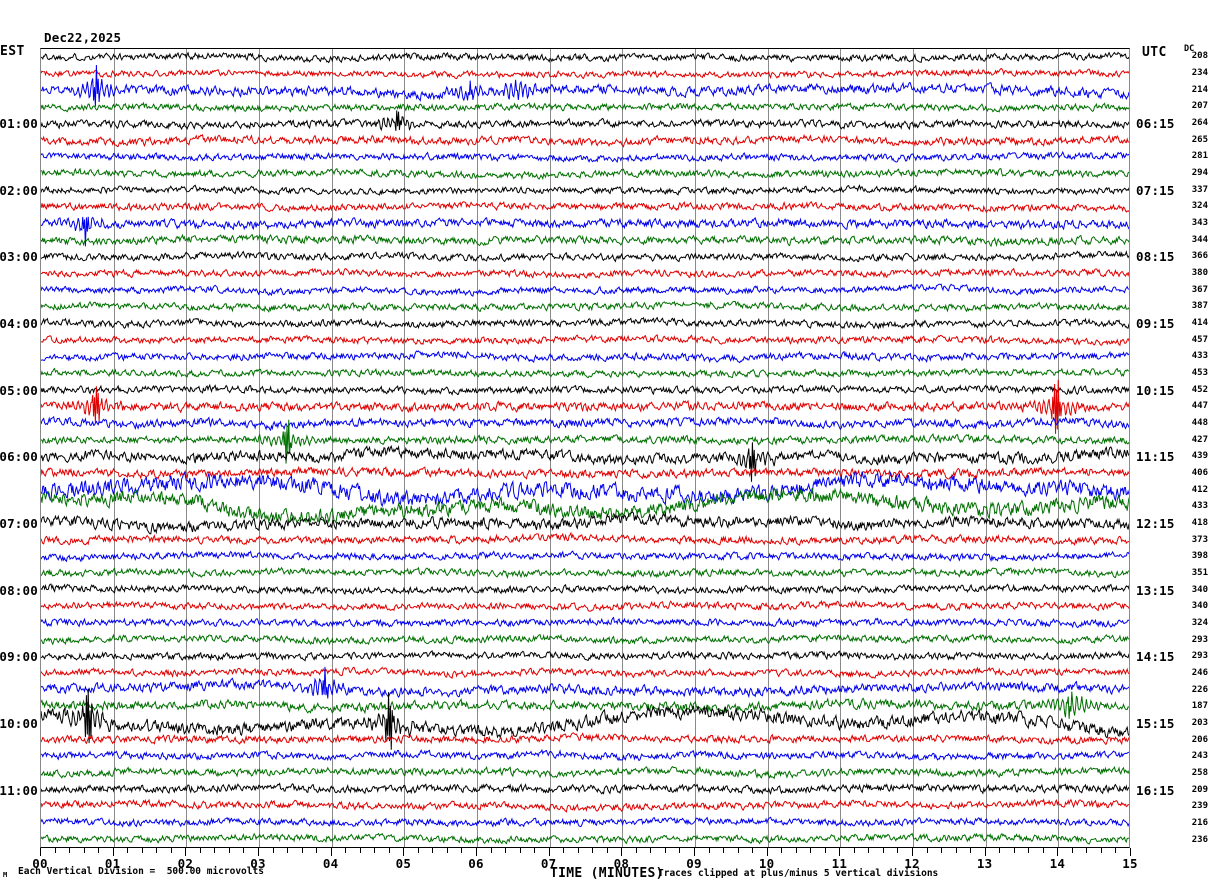 The width and height of the screenshot is (1210, 886). What do you see at coordinates (1199, 356) in the screenshot?
I see `row-dc-value: 433` at bounding box center [1199, 356].